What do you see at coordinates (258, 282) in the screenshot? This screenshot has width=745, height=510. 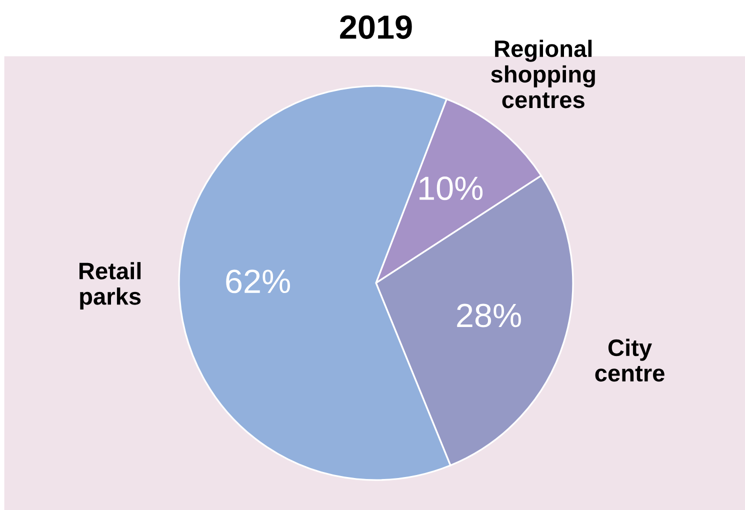 I see `data-label: 62%` at bounding box center [258, 282].